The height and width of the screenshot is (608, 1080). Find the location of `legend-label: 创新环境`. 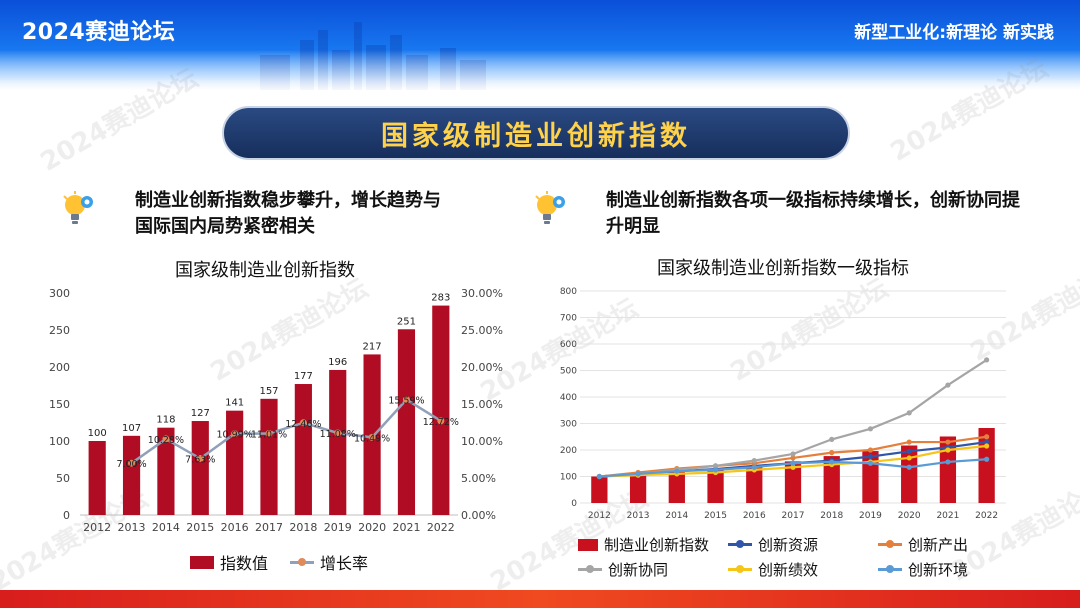

legend-label: 创新环境 is located at coordinates (938, 570).